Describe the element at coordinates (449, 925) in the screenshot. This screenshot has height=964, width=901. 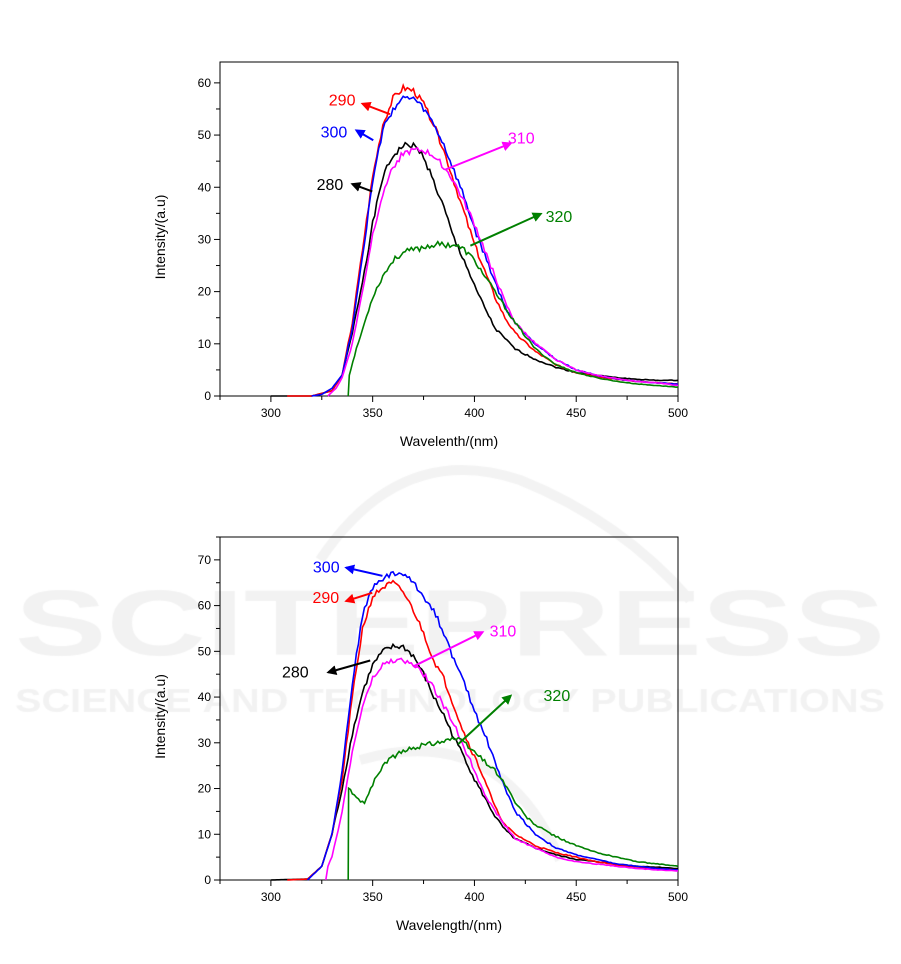
I see `x-axis-title: Wavelength/(nm)` at that location.